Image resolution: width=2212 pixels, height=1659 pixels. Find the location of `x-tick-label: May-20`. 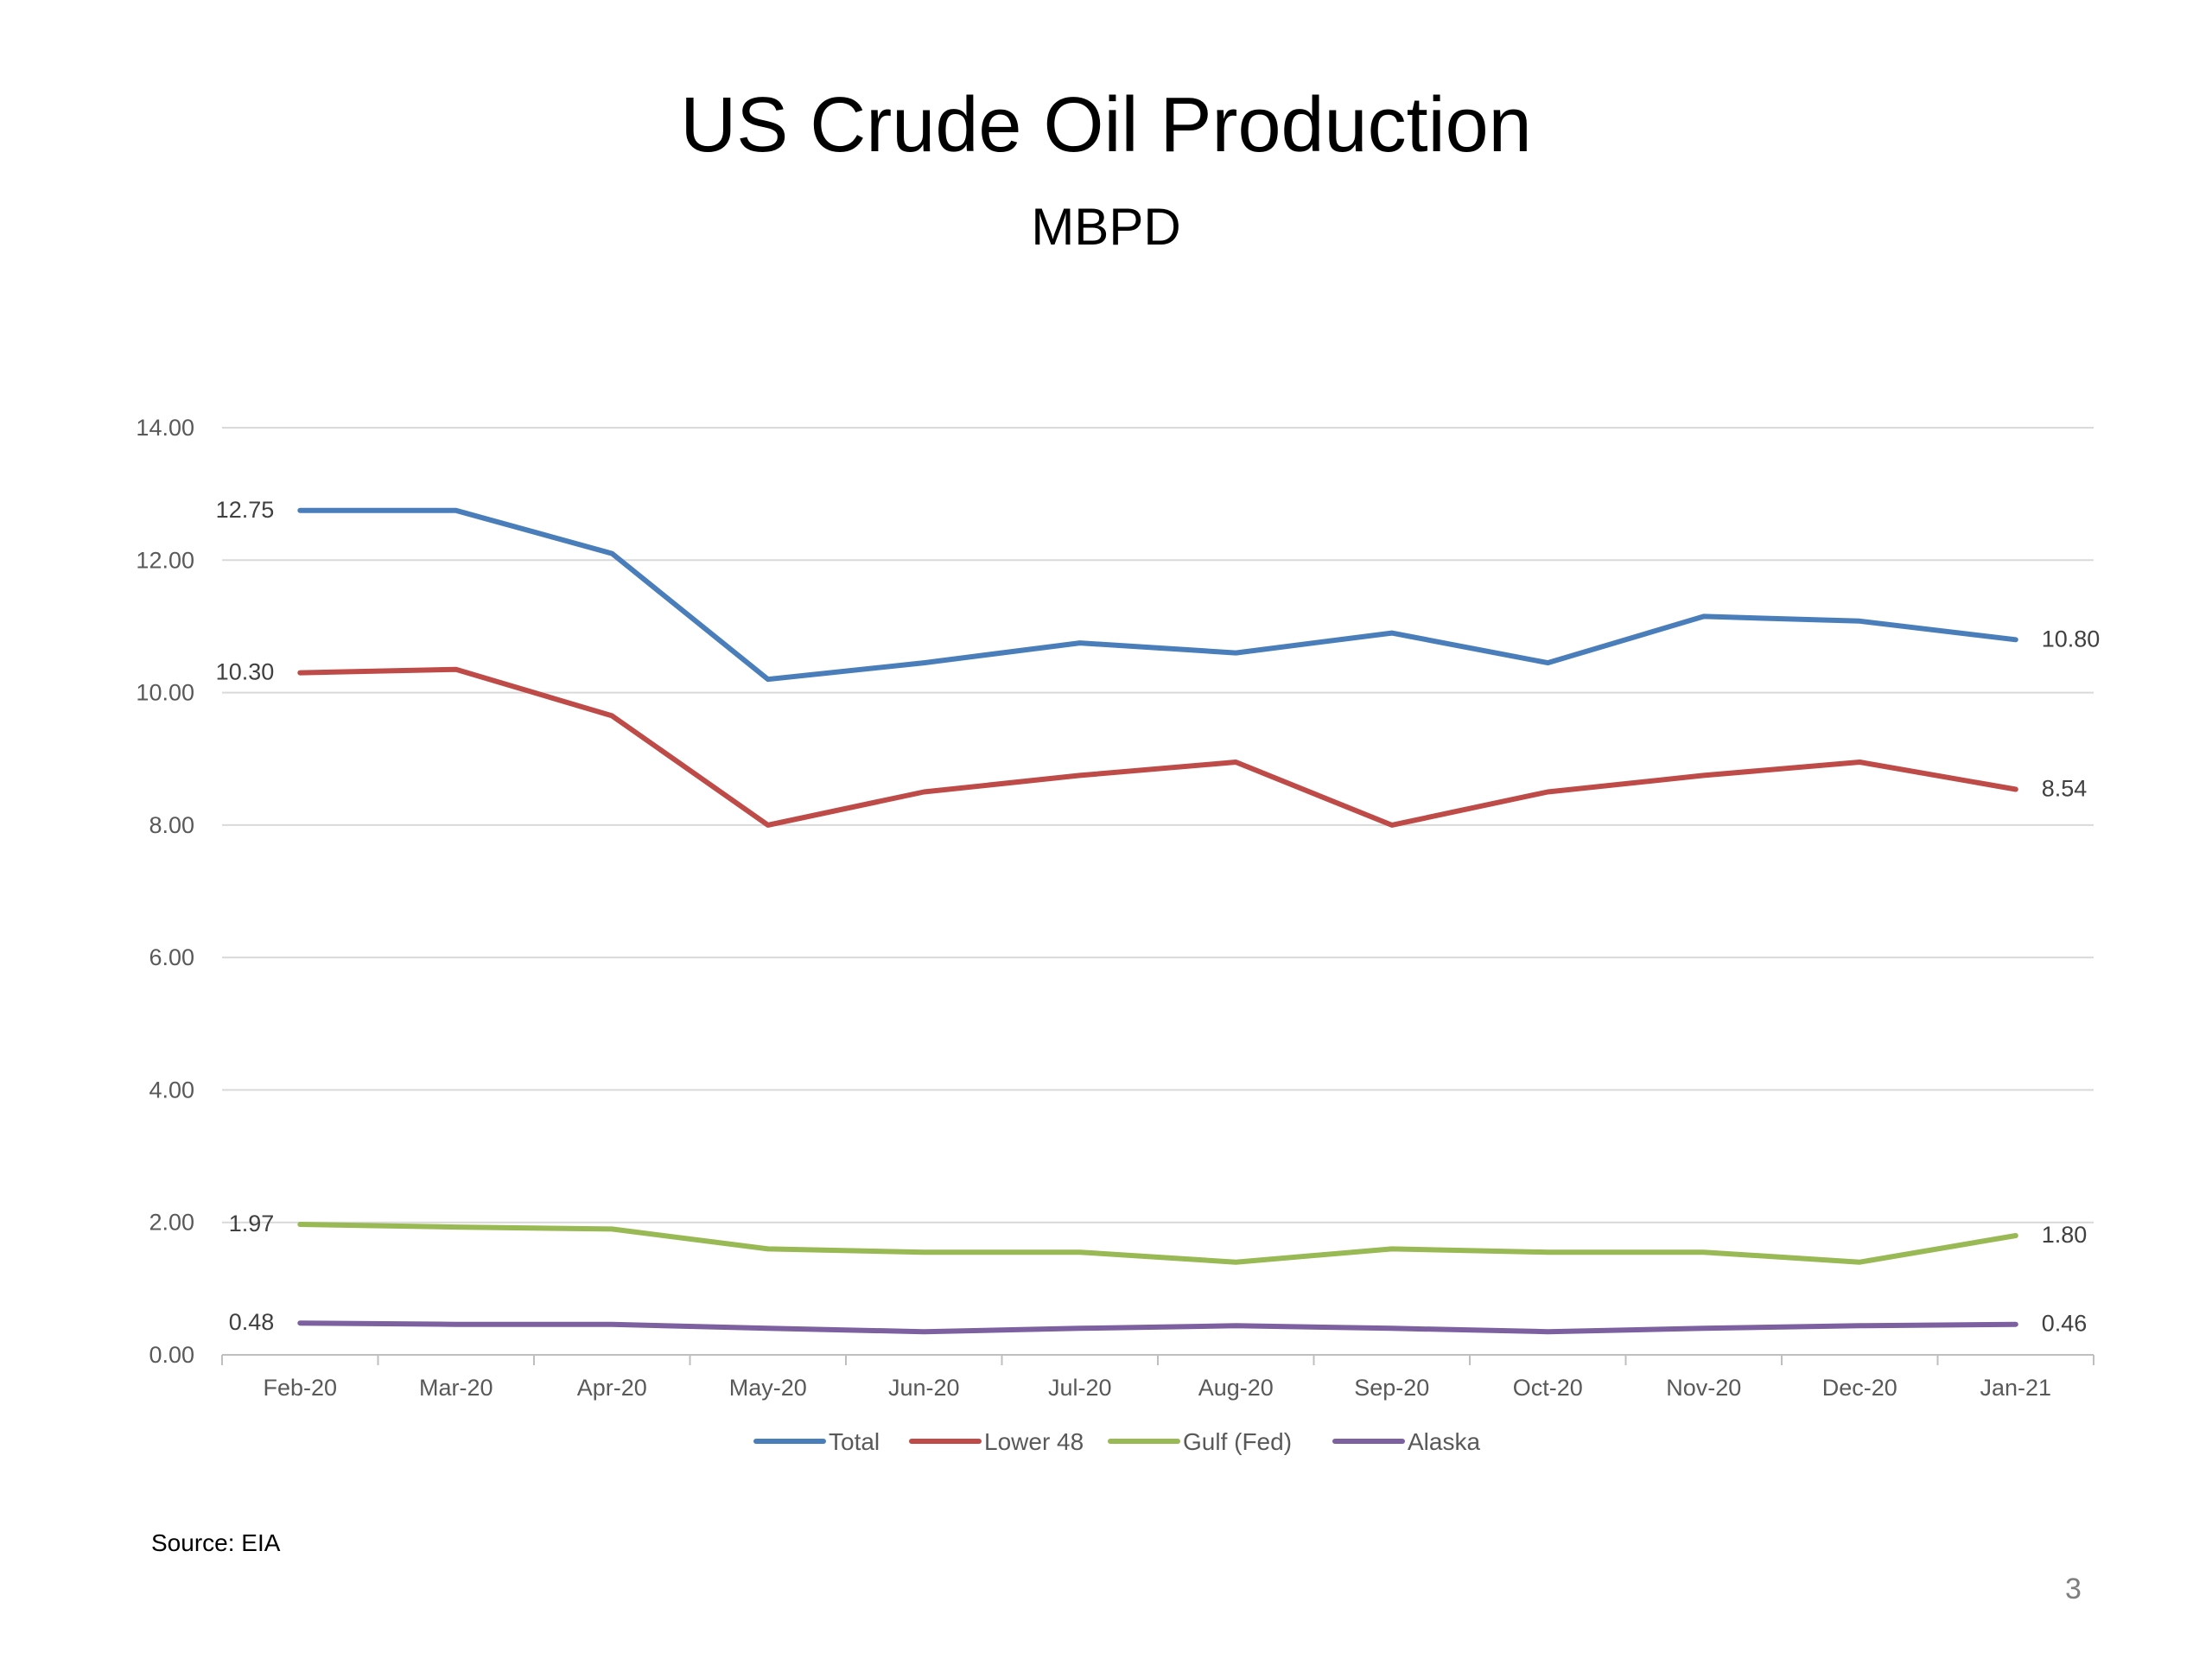

x-tick-label: May-20 is located at coordinates (768, 1388).